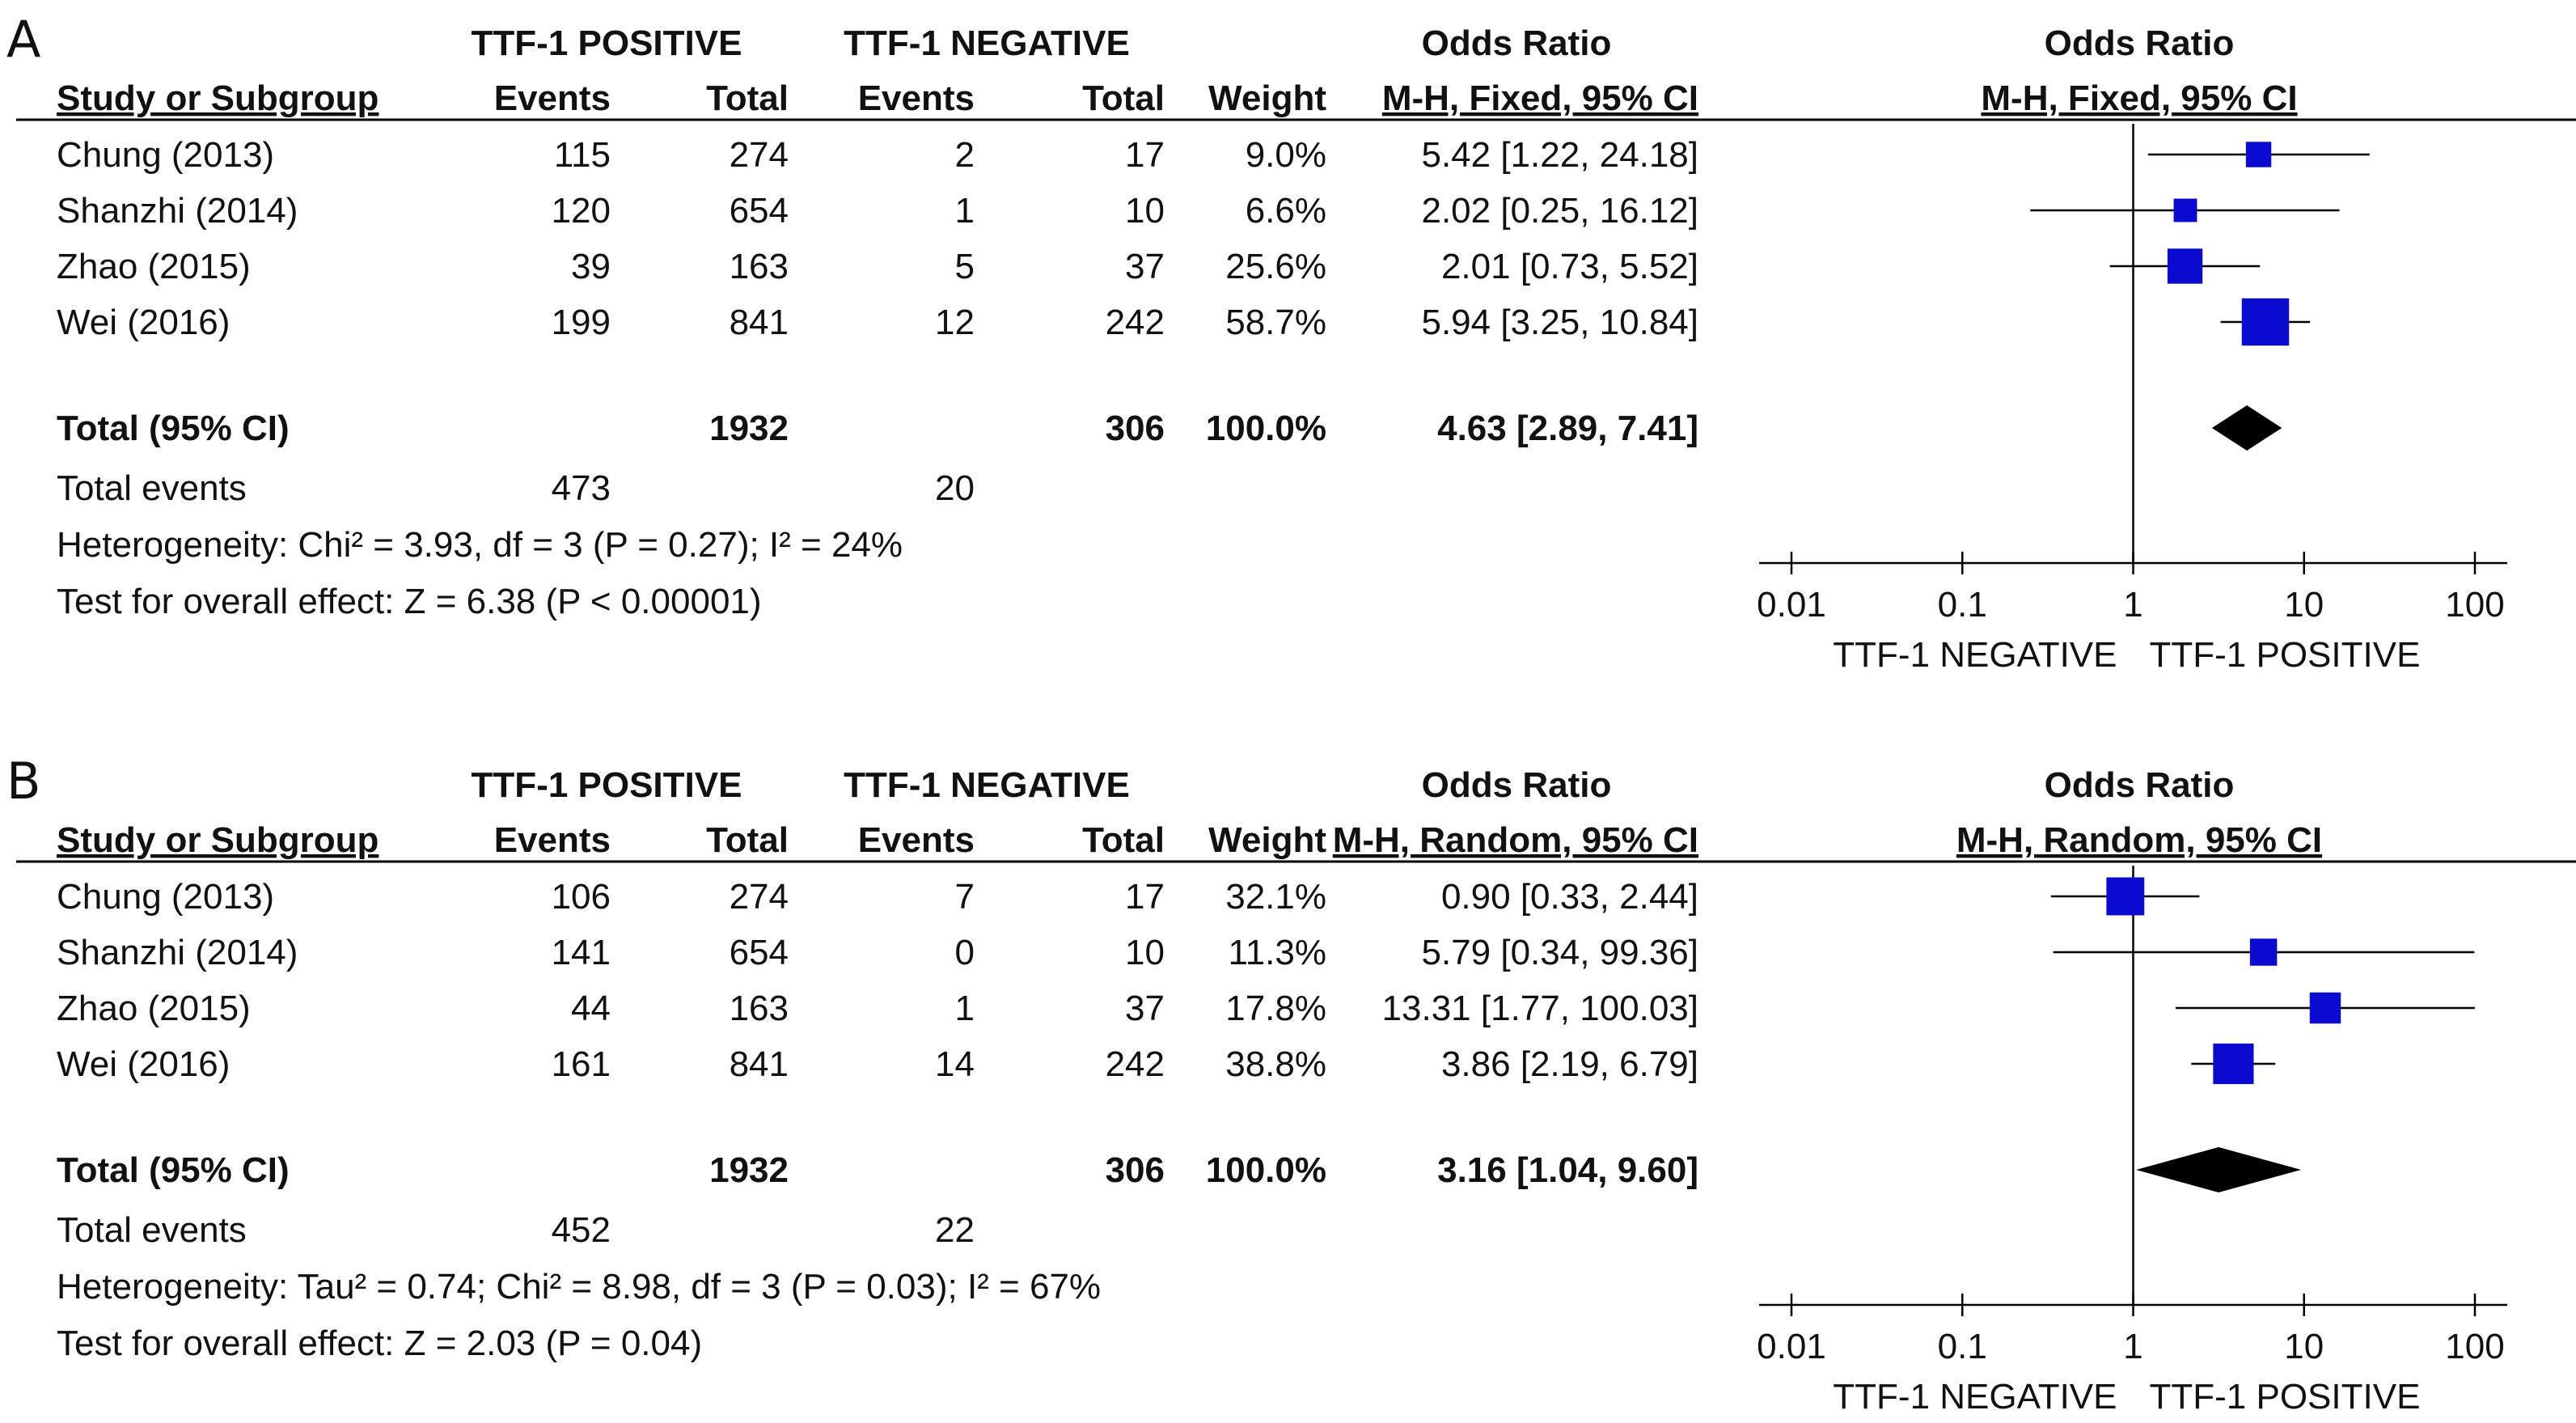 This screenshot has width=2576, height=1423. Describe the element at coordinates (1569, 897) in the screenshot. I see `odds-ratio-ci: 0.90 [0.33, 2.44]` at that location.